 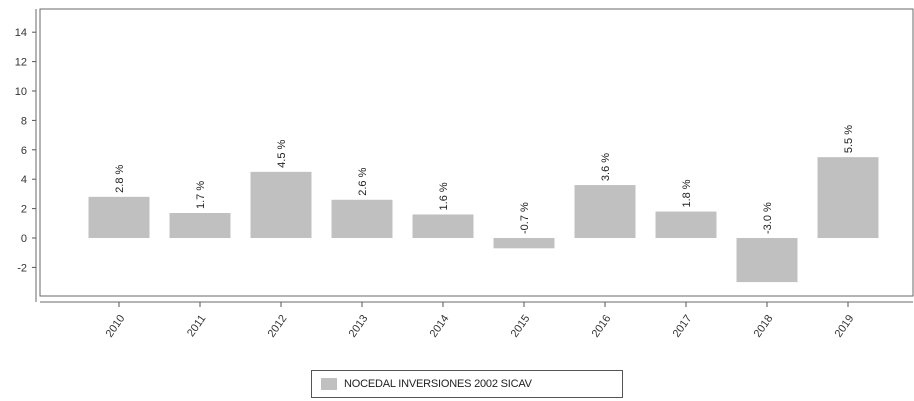 I want to click on value-label: -0.7 %, so click(x=525, y=218).